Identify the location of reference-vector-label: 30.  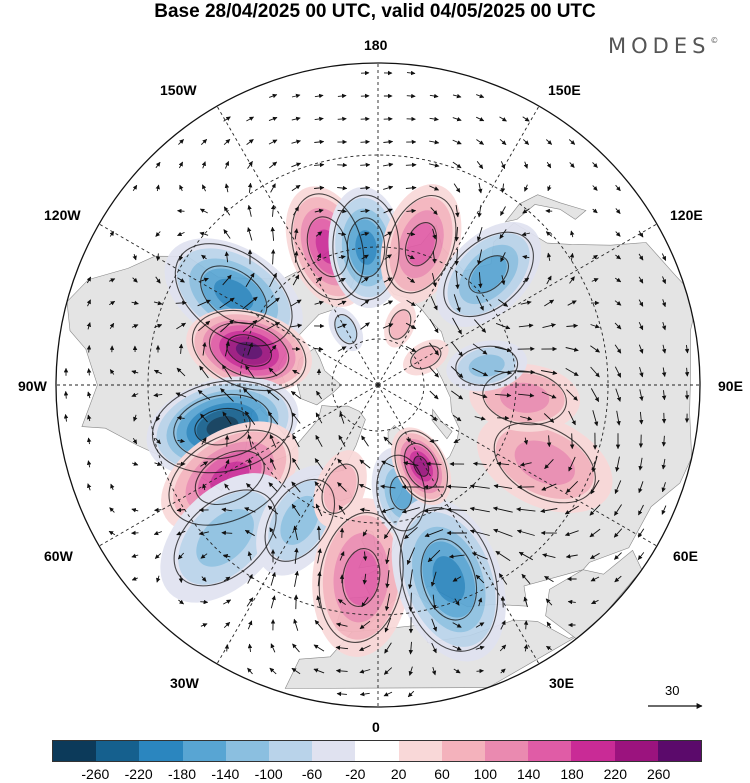
(672, 690).